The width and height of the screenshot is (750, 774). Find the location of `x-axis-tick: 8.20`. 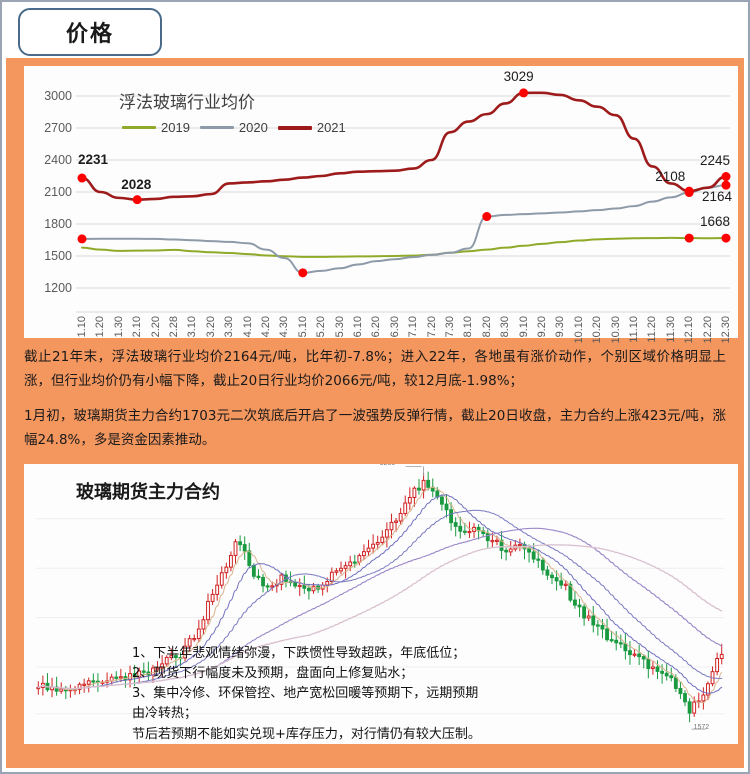

x-axis-tick: 8.20 is located at coordinates (486, 327).